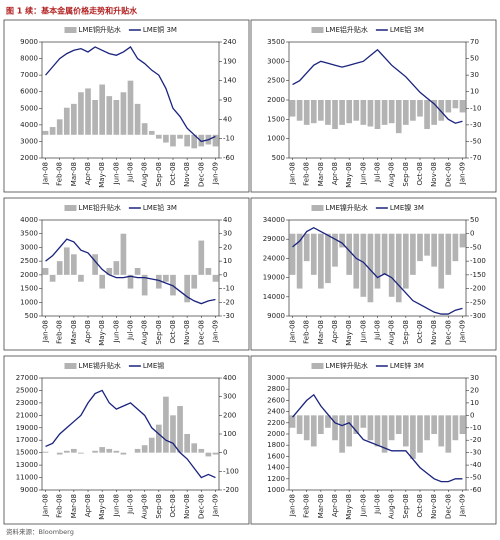 The height and width of the screenshot is (540, 500). What do you see at coordinates (173, 506) in the screenshot?
I see `x-tick-label: Oct-08` at bounding box center [173, 506].